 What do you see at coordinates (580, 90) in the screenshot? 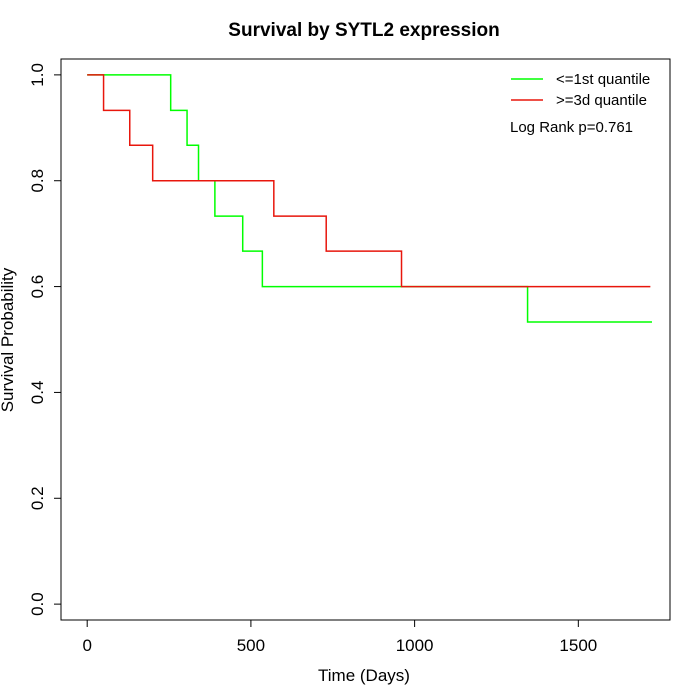
I see `legend: <=1st quantile >=3d quantile` at bounding box center [580, 90].